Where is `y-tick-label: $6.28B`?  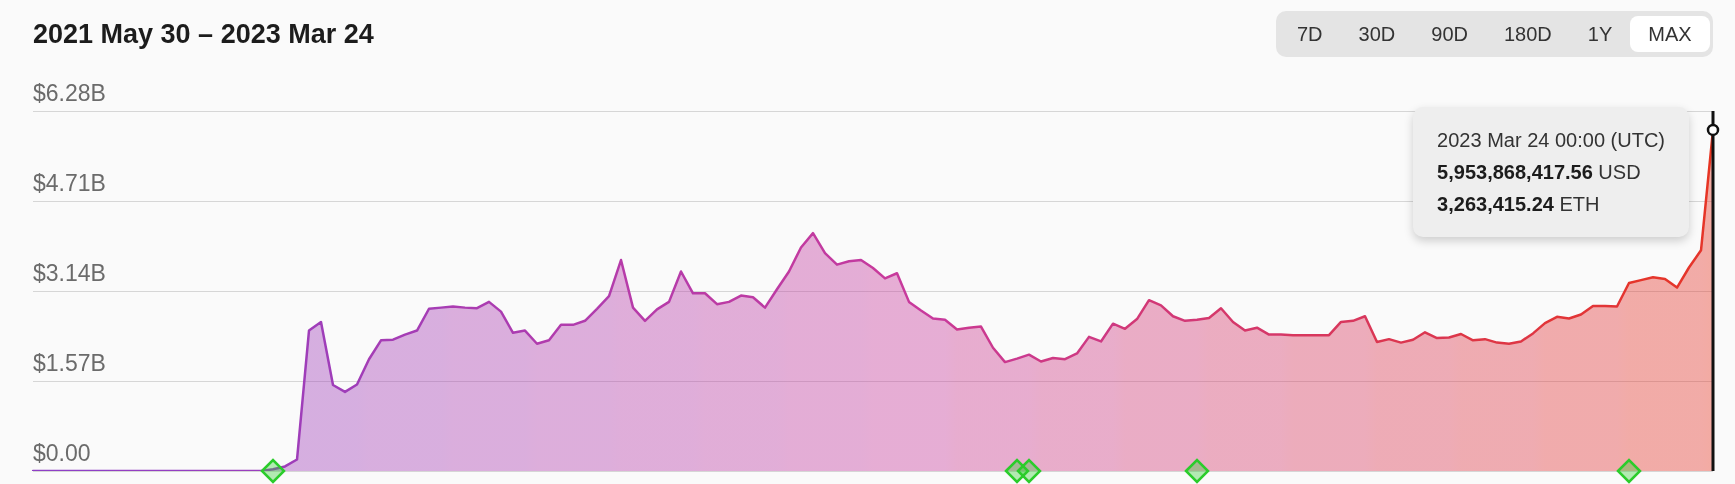
y-tick-label: $6.28B is located at coordinates (69, 93).